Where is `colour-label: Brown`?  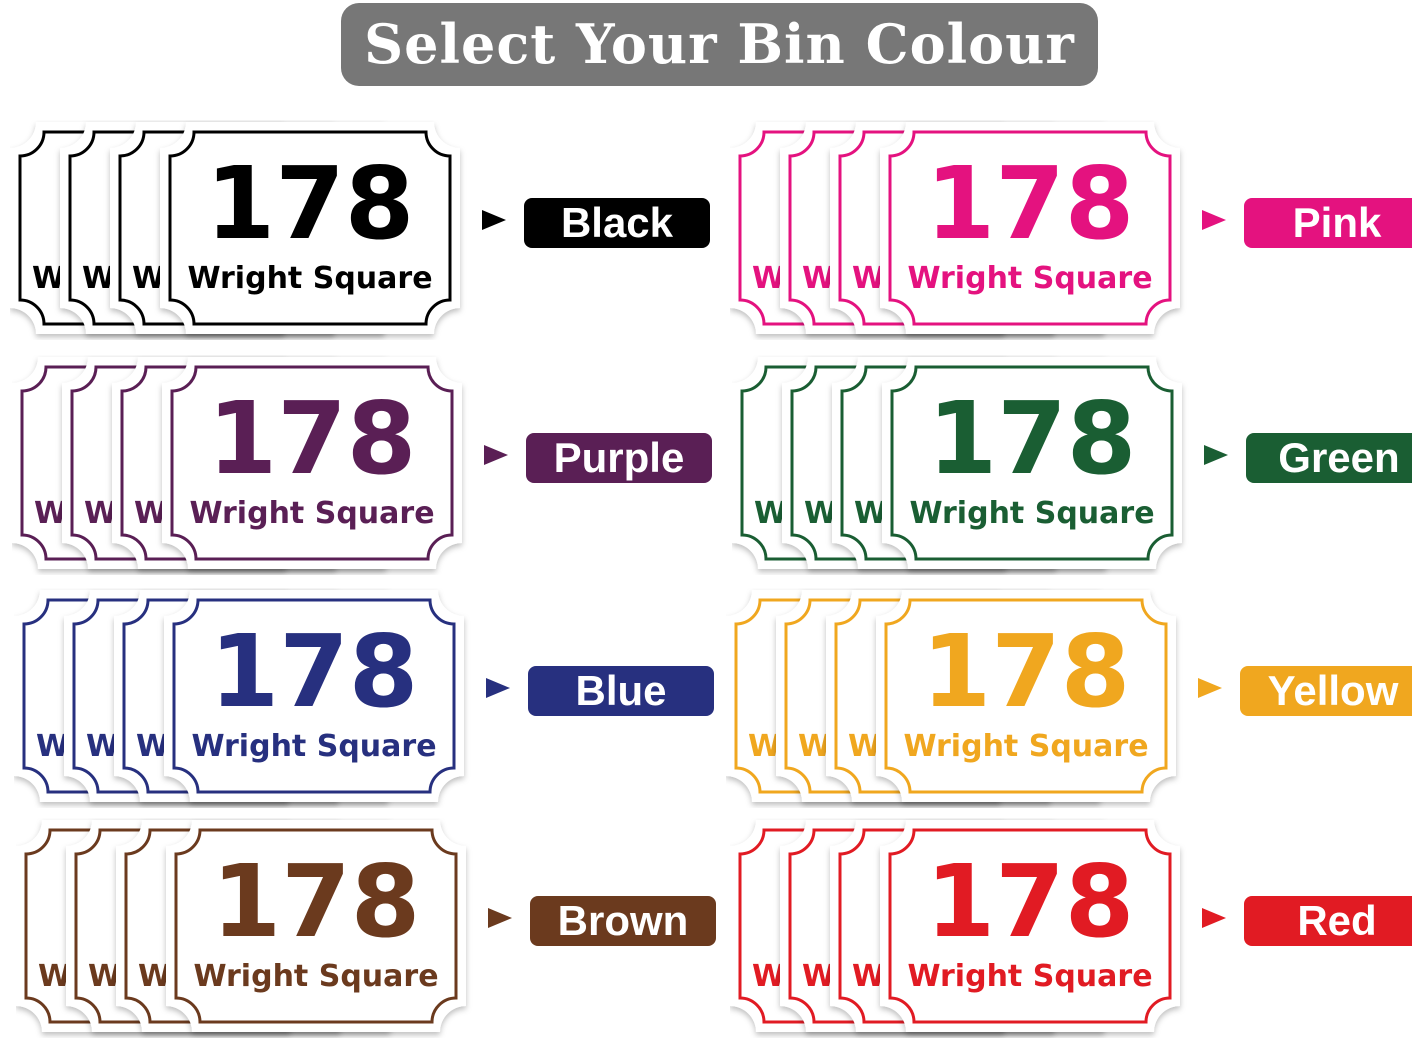 colour-label: Brown is located at coordinates (623, 921).